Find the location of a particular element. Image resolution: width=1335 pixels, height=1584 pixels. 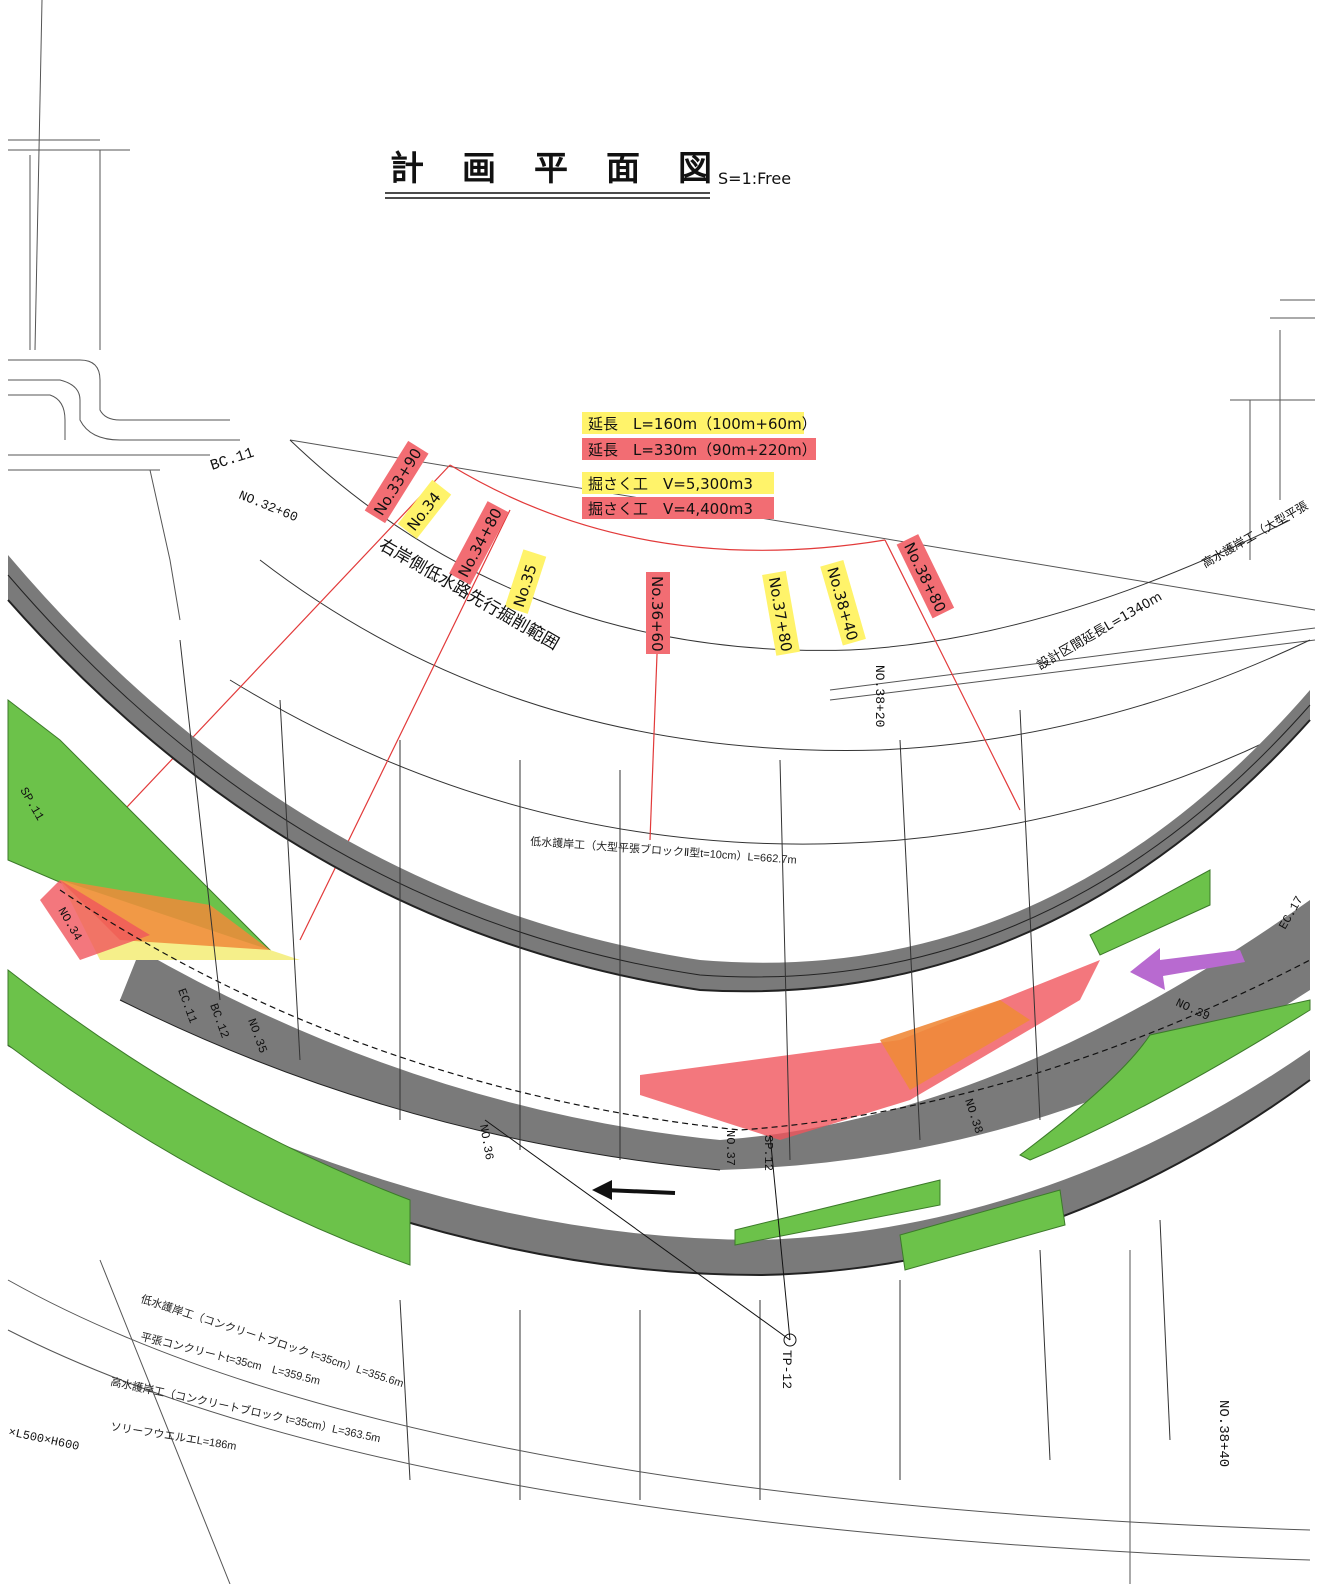

sp12-label: SP.12 is located at coordinates (768, 1153).